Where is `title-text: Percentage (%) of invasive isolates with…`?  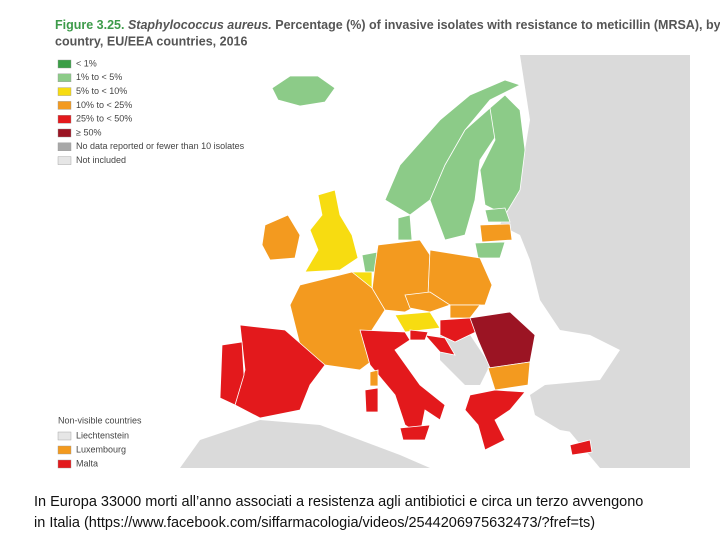
title-text: Percentage (%) of invasive isolates with… is located at coordinates (497, 25).